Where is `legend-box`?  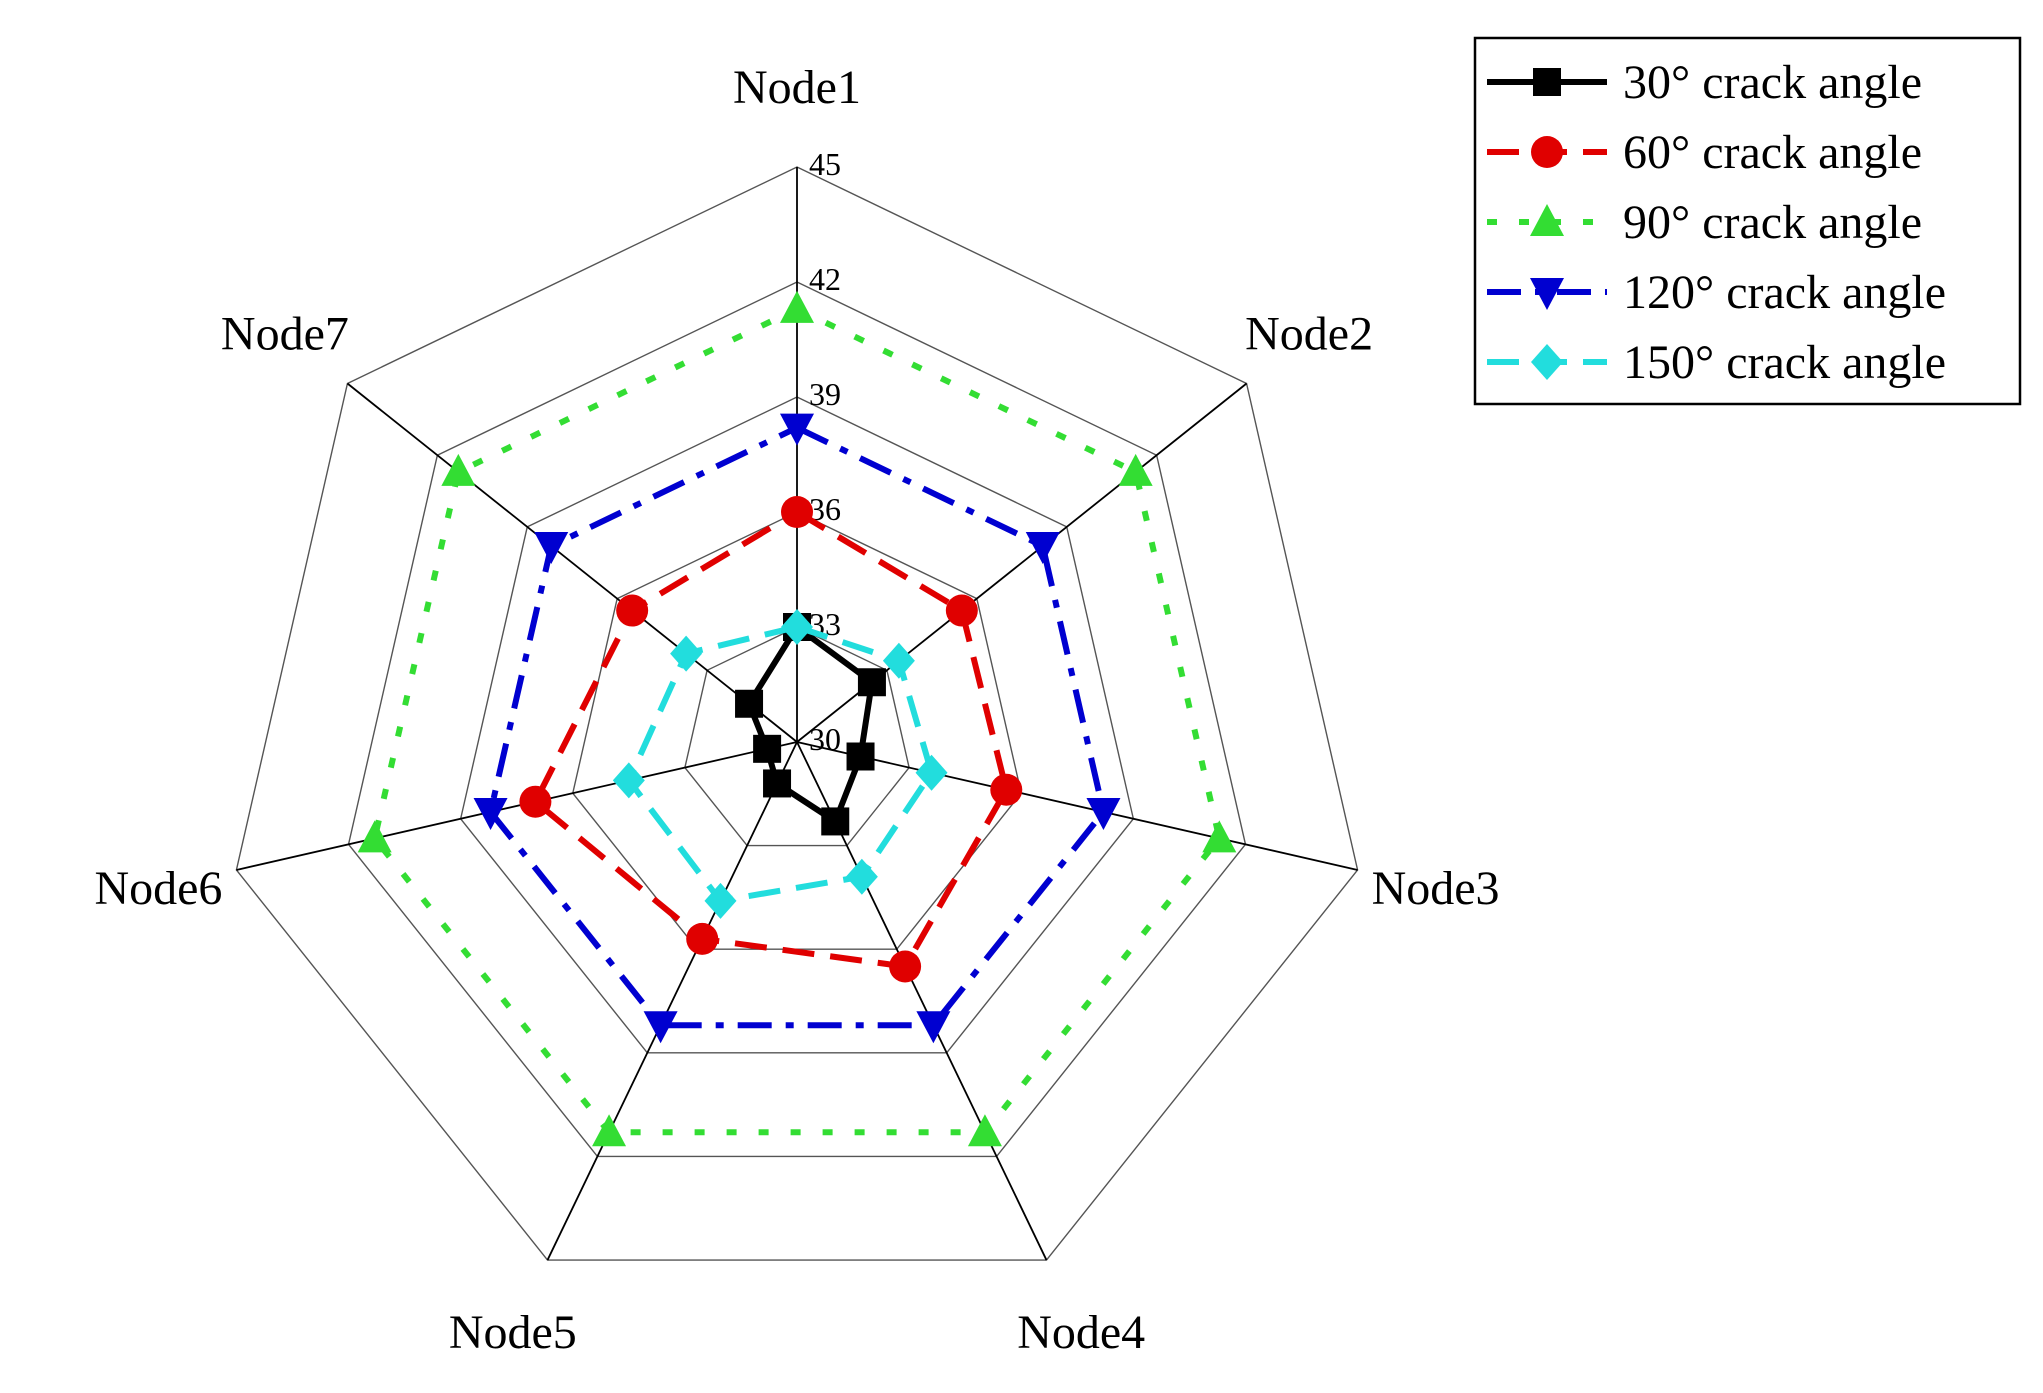
legend-box is located at coordinates (1747, 221).